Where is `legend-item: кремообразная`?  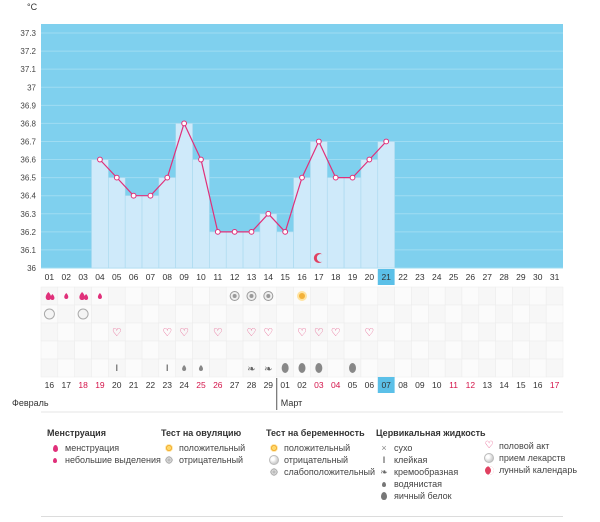
legend-item: кремообразная is located at coordinates (426, 472).